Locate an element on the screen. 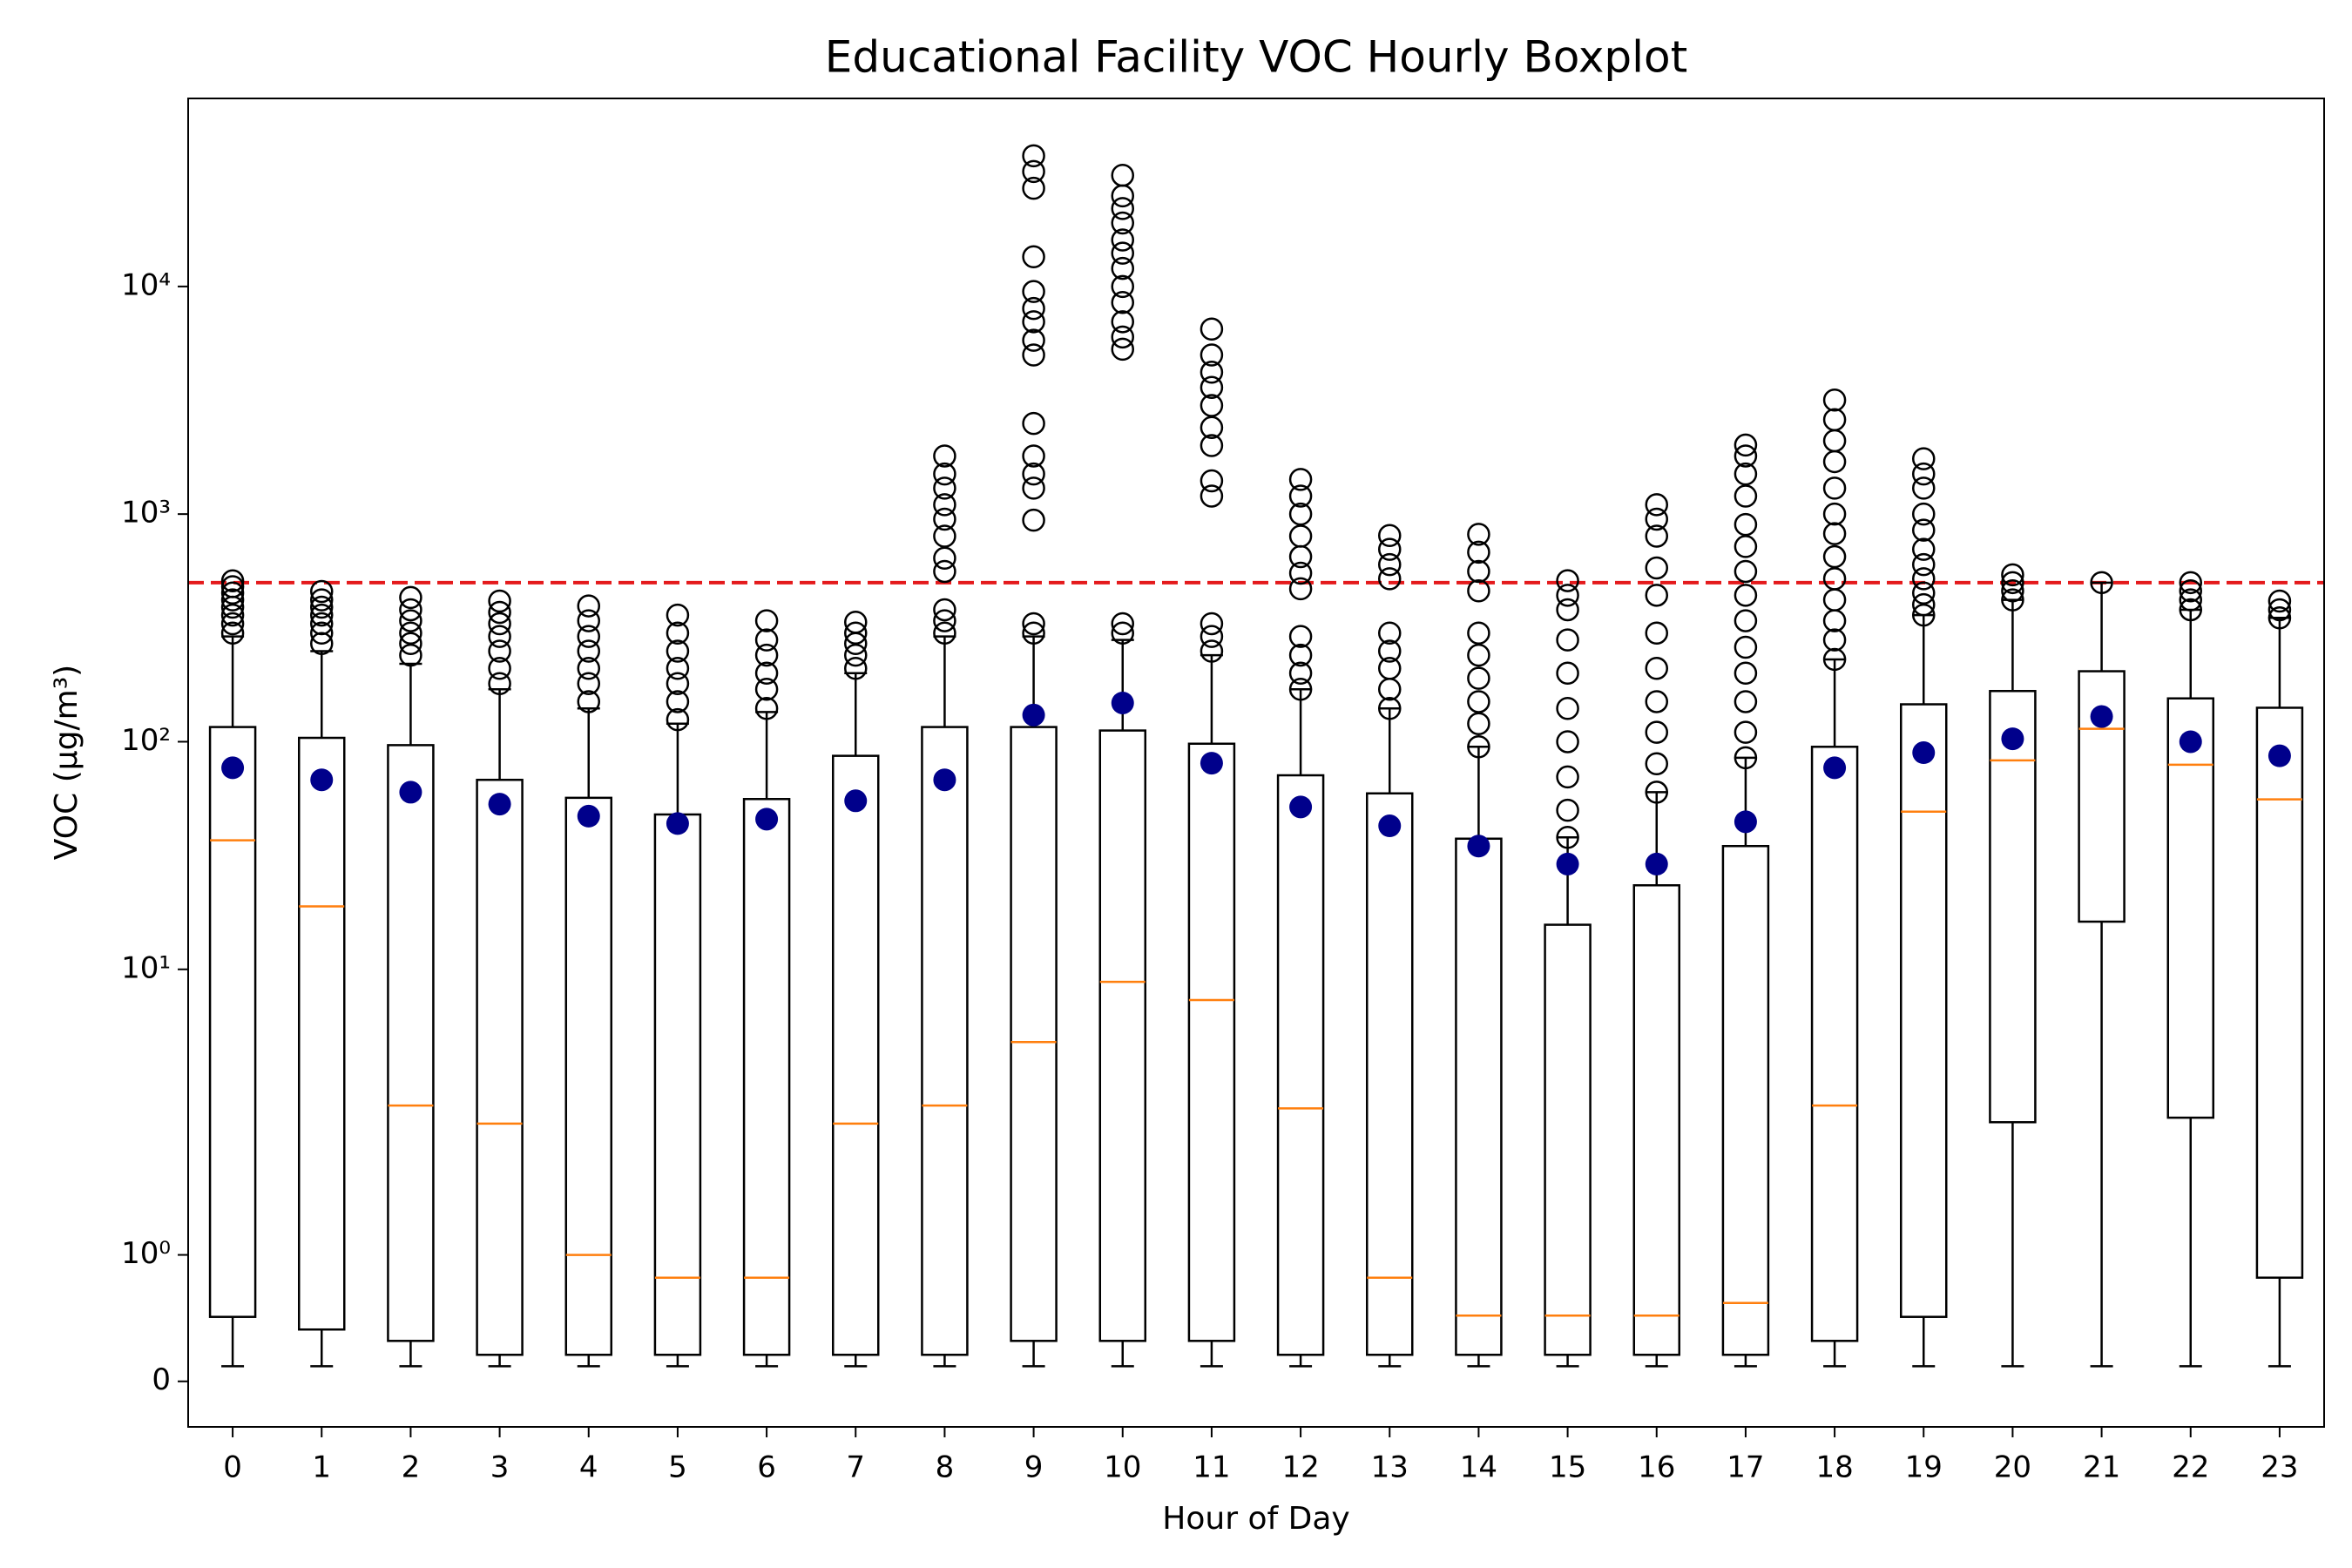  x-tick-label: 21 is located at coordinates (2101, 1467).